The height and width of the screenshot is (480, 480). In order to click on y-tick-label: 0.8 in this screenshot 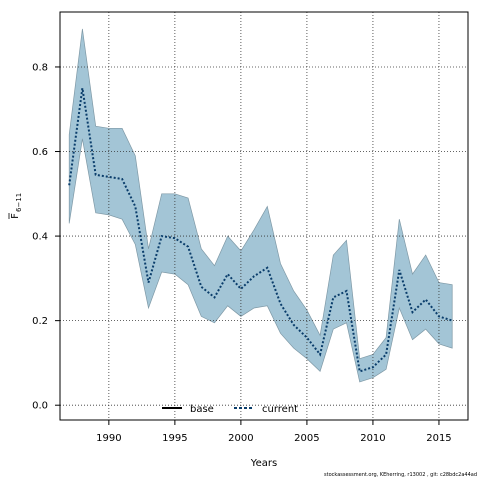, I will do `click(40, 67)`.